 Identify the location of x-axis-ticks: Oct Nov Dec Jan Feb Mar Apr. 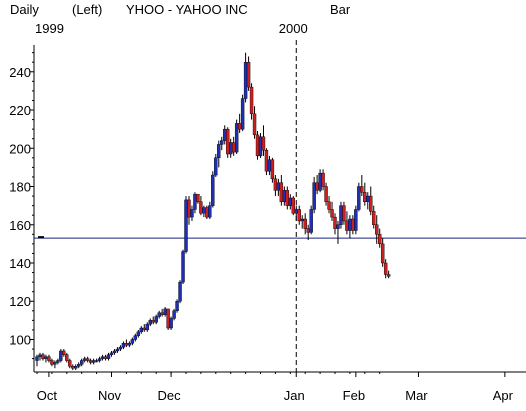
(275, 387).